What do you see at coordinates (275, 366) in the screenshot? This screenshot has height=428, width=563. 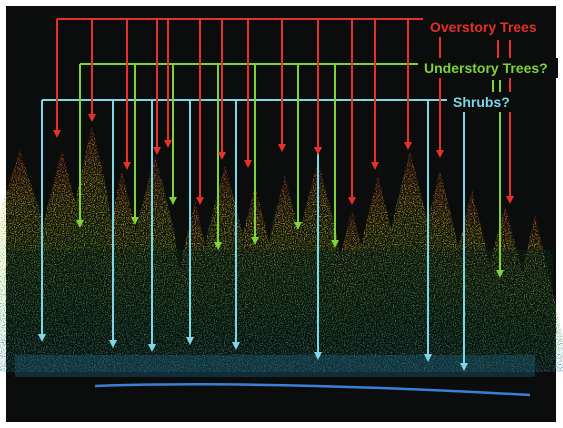 I see `ground-haze` at bounding box center [275, 366].